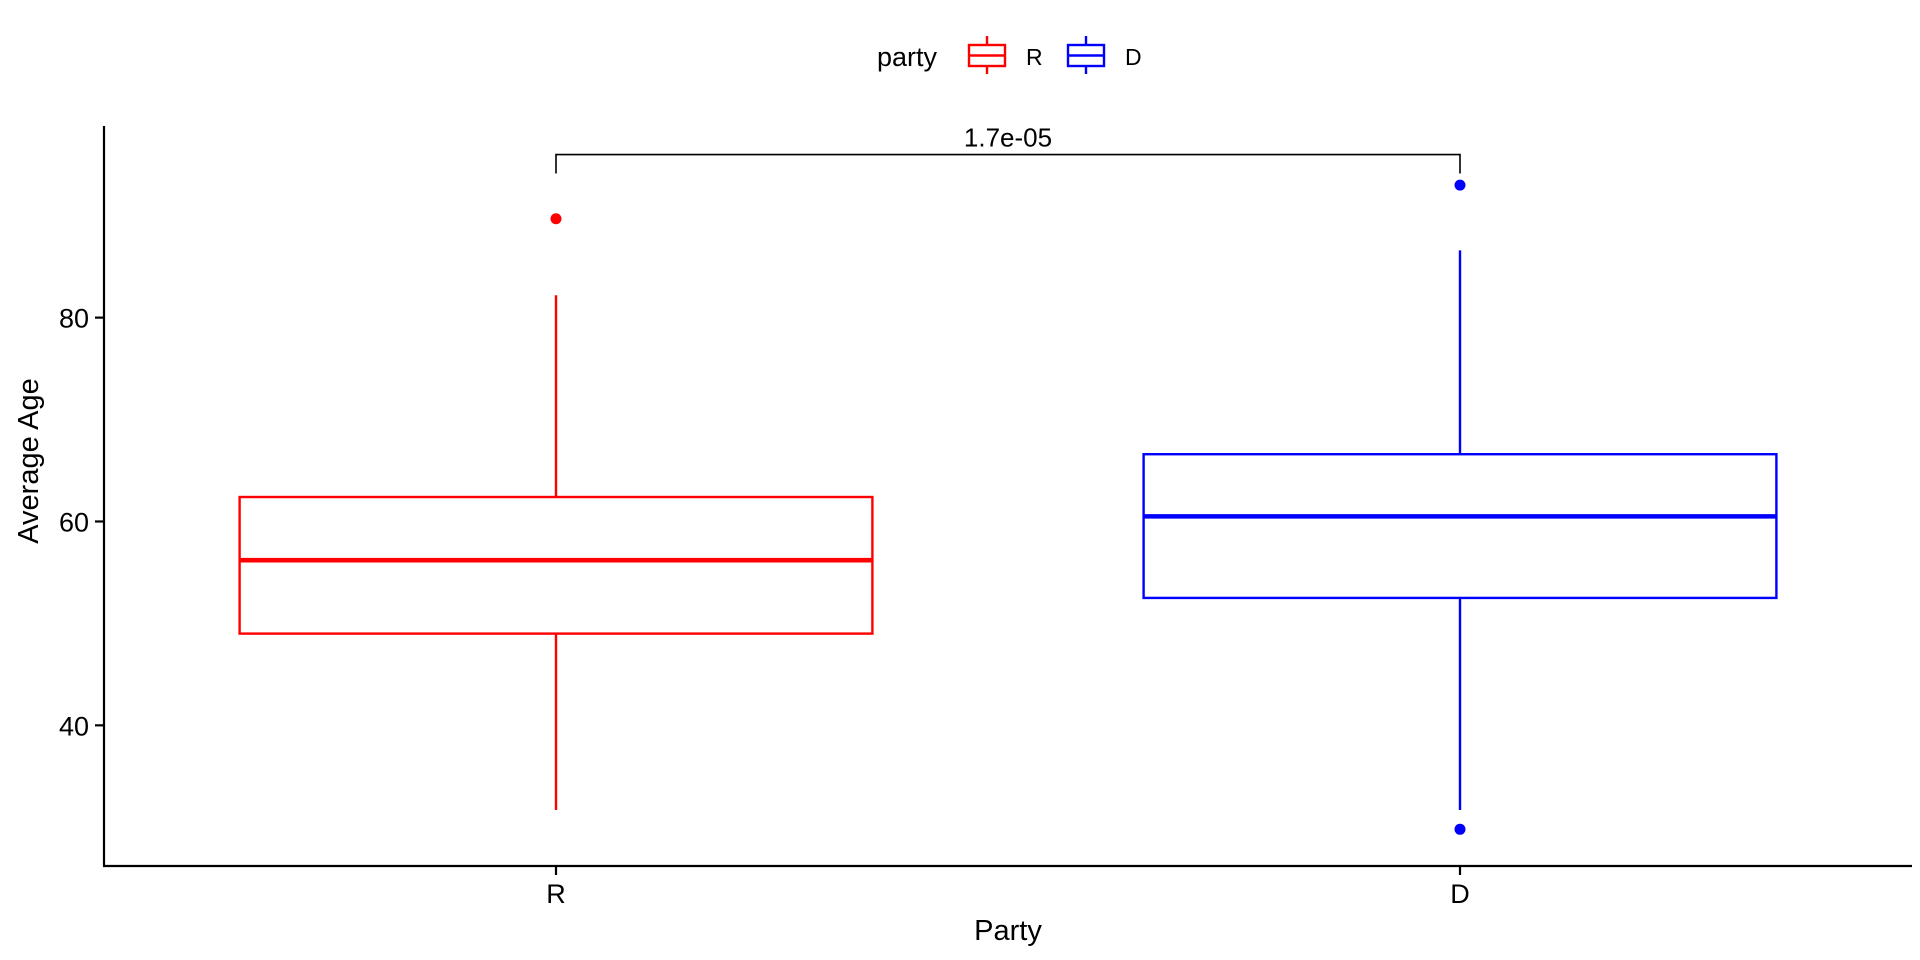 The width and height of the screenshot is (1920, 960). Describe the element at coordinates (29, 461) in the screenshot. I see `y-axis-label: Average Age` at that location.